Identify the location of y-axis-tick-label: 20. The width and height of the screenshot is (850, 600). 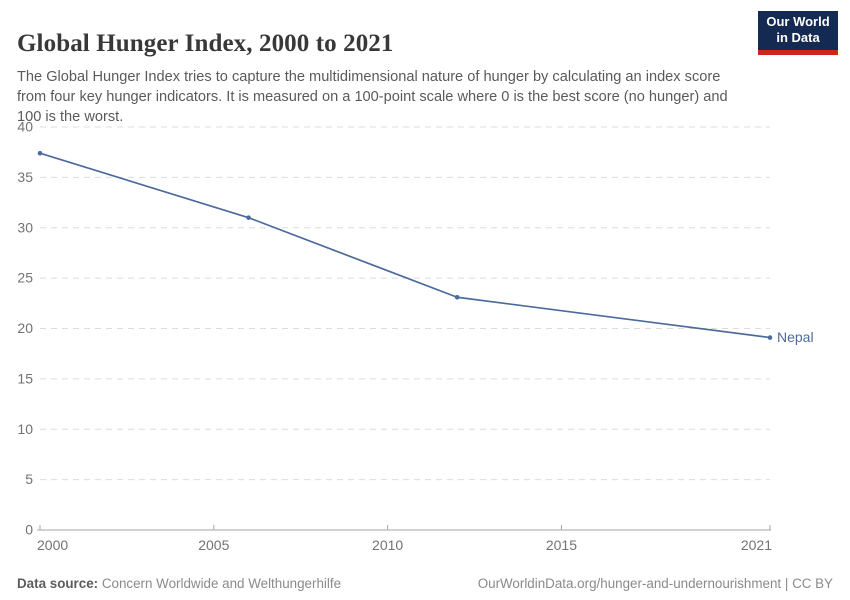
(25, 328).